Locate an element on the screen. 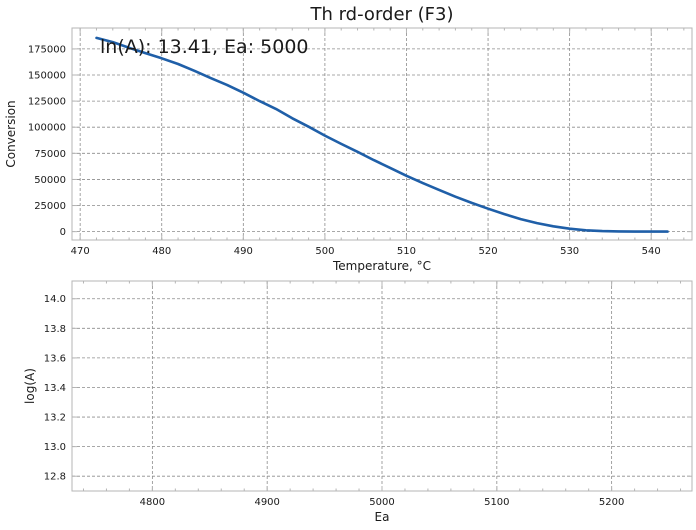 The height and width of the screenshot is (530, 696). x-tick-label: 530 is located at coordinates (569, 251).